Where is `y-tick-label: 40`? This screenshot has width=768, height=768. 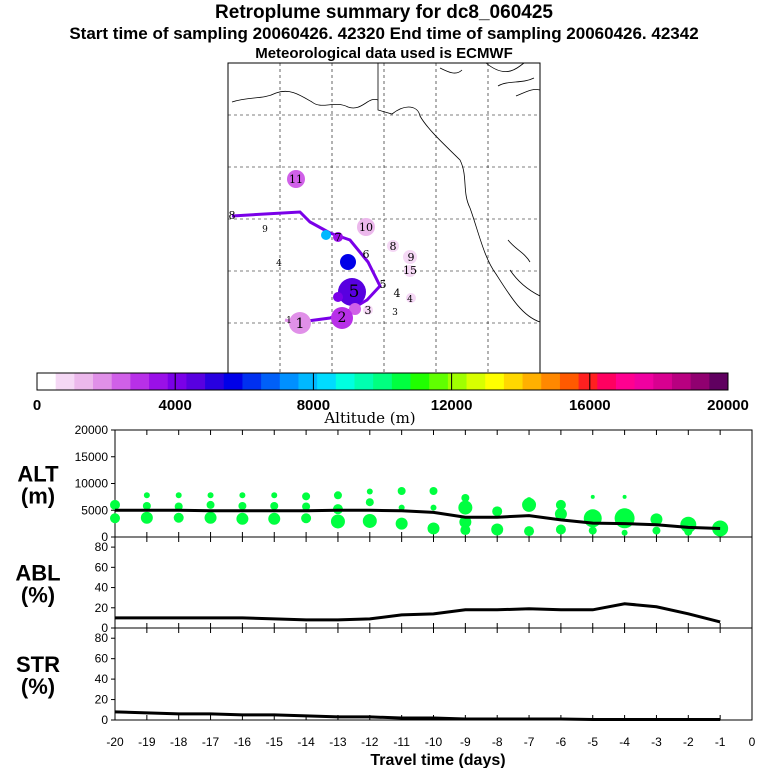 y-tick-label: 40 is located at coordinates (102, 679).